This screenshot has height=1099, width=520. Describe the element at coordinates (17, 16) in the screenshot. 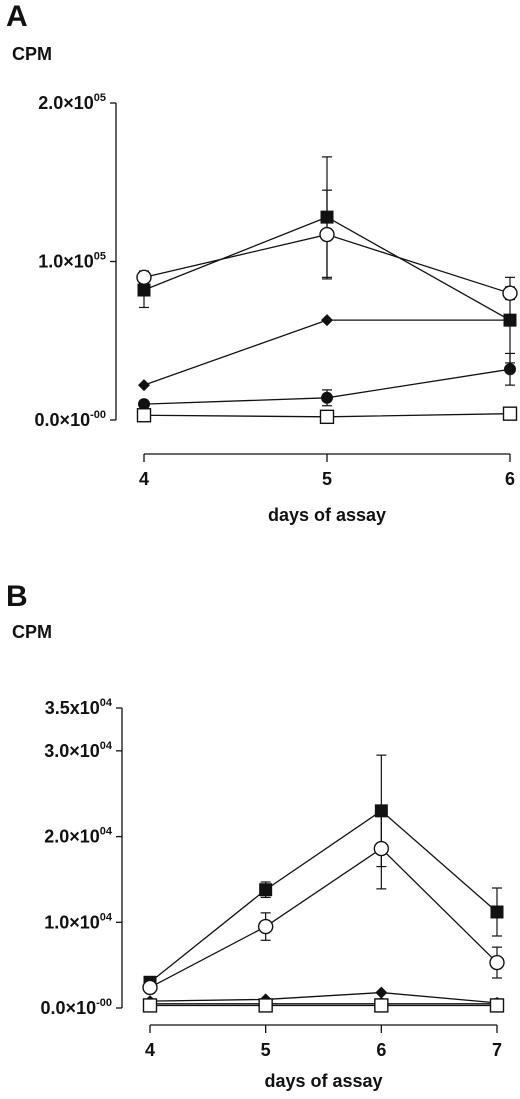

I see `panel-label: A` at that location.